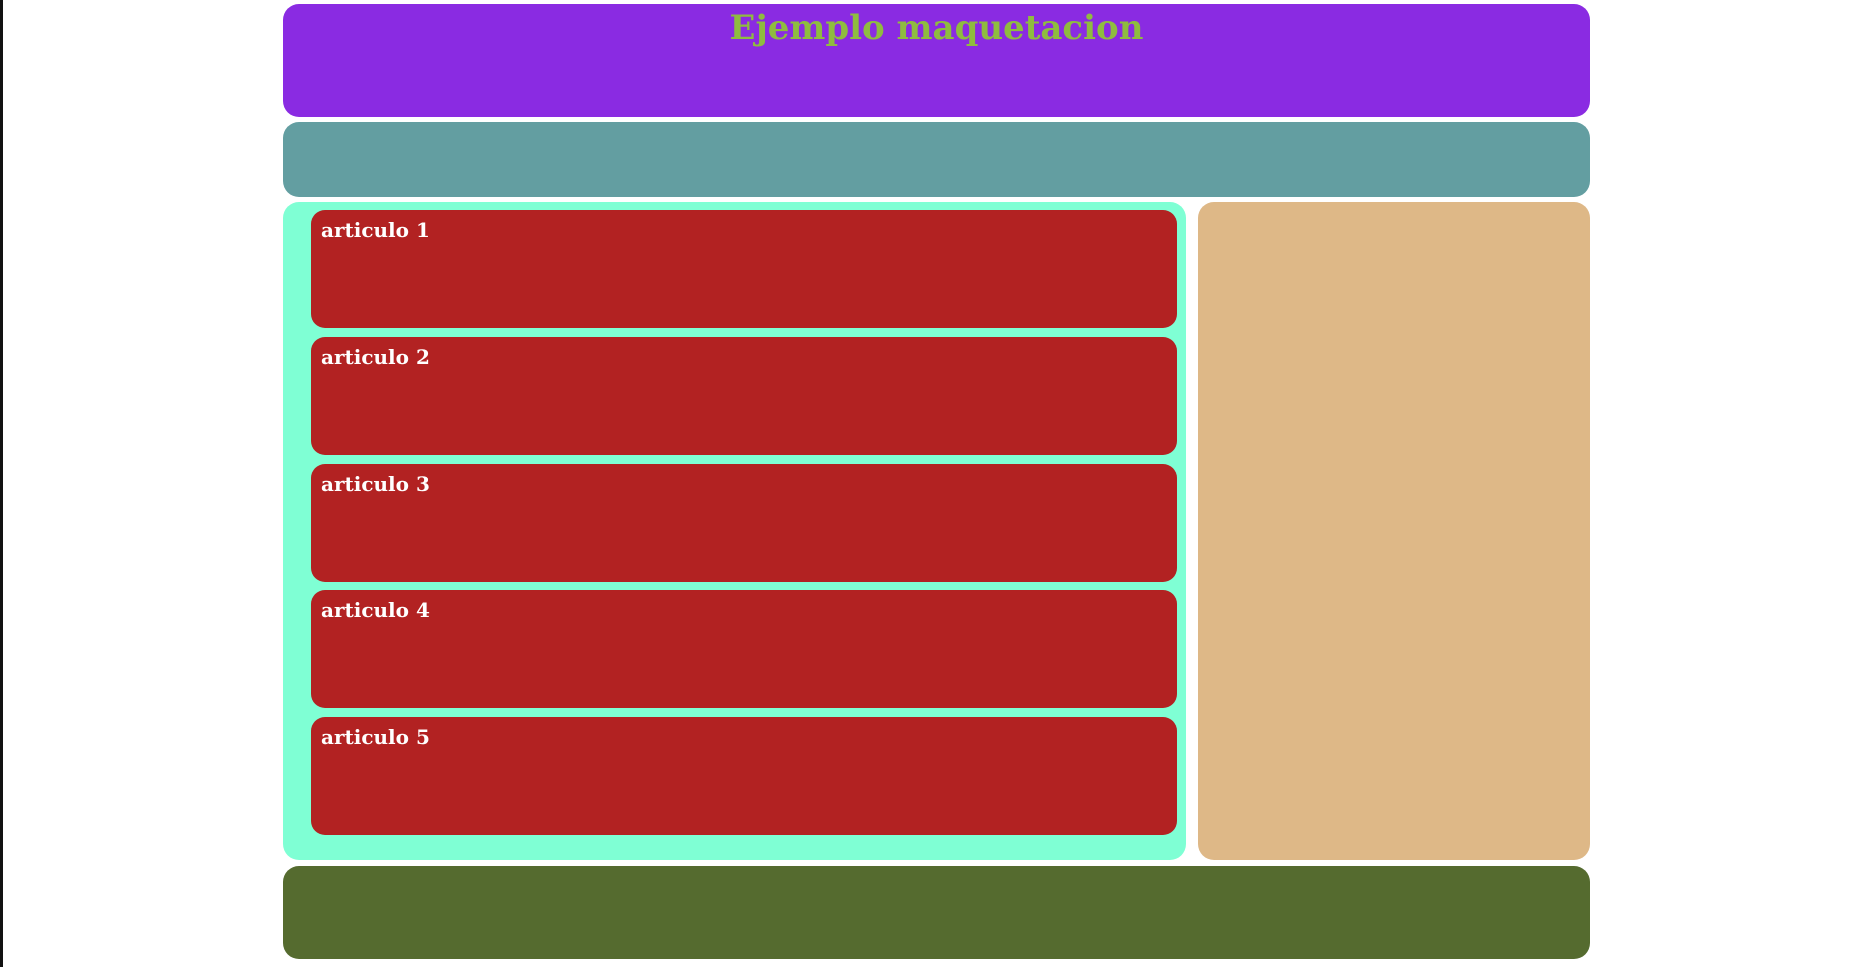 This screenshot has height=967, width=1869. What do you see at coordinates (375, 610) in the screenshot?
I see `article-title: articulo 4` at bounding box center [375, 610].